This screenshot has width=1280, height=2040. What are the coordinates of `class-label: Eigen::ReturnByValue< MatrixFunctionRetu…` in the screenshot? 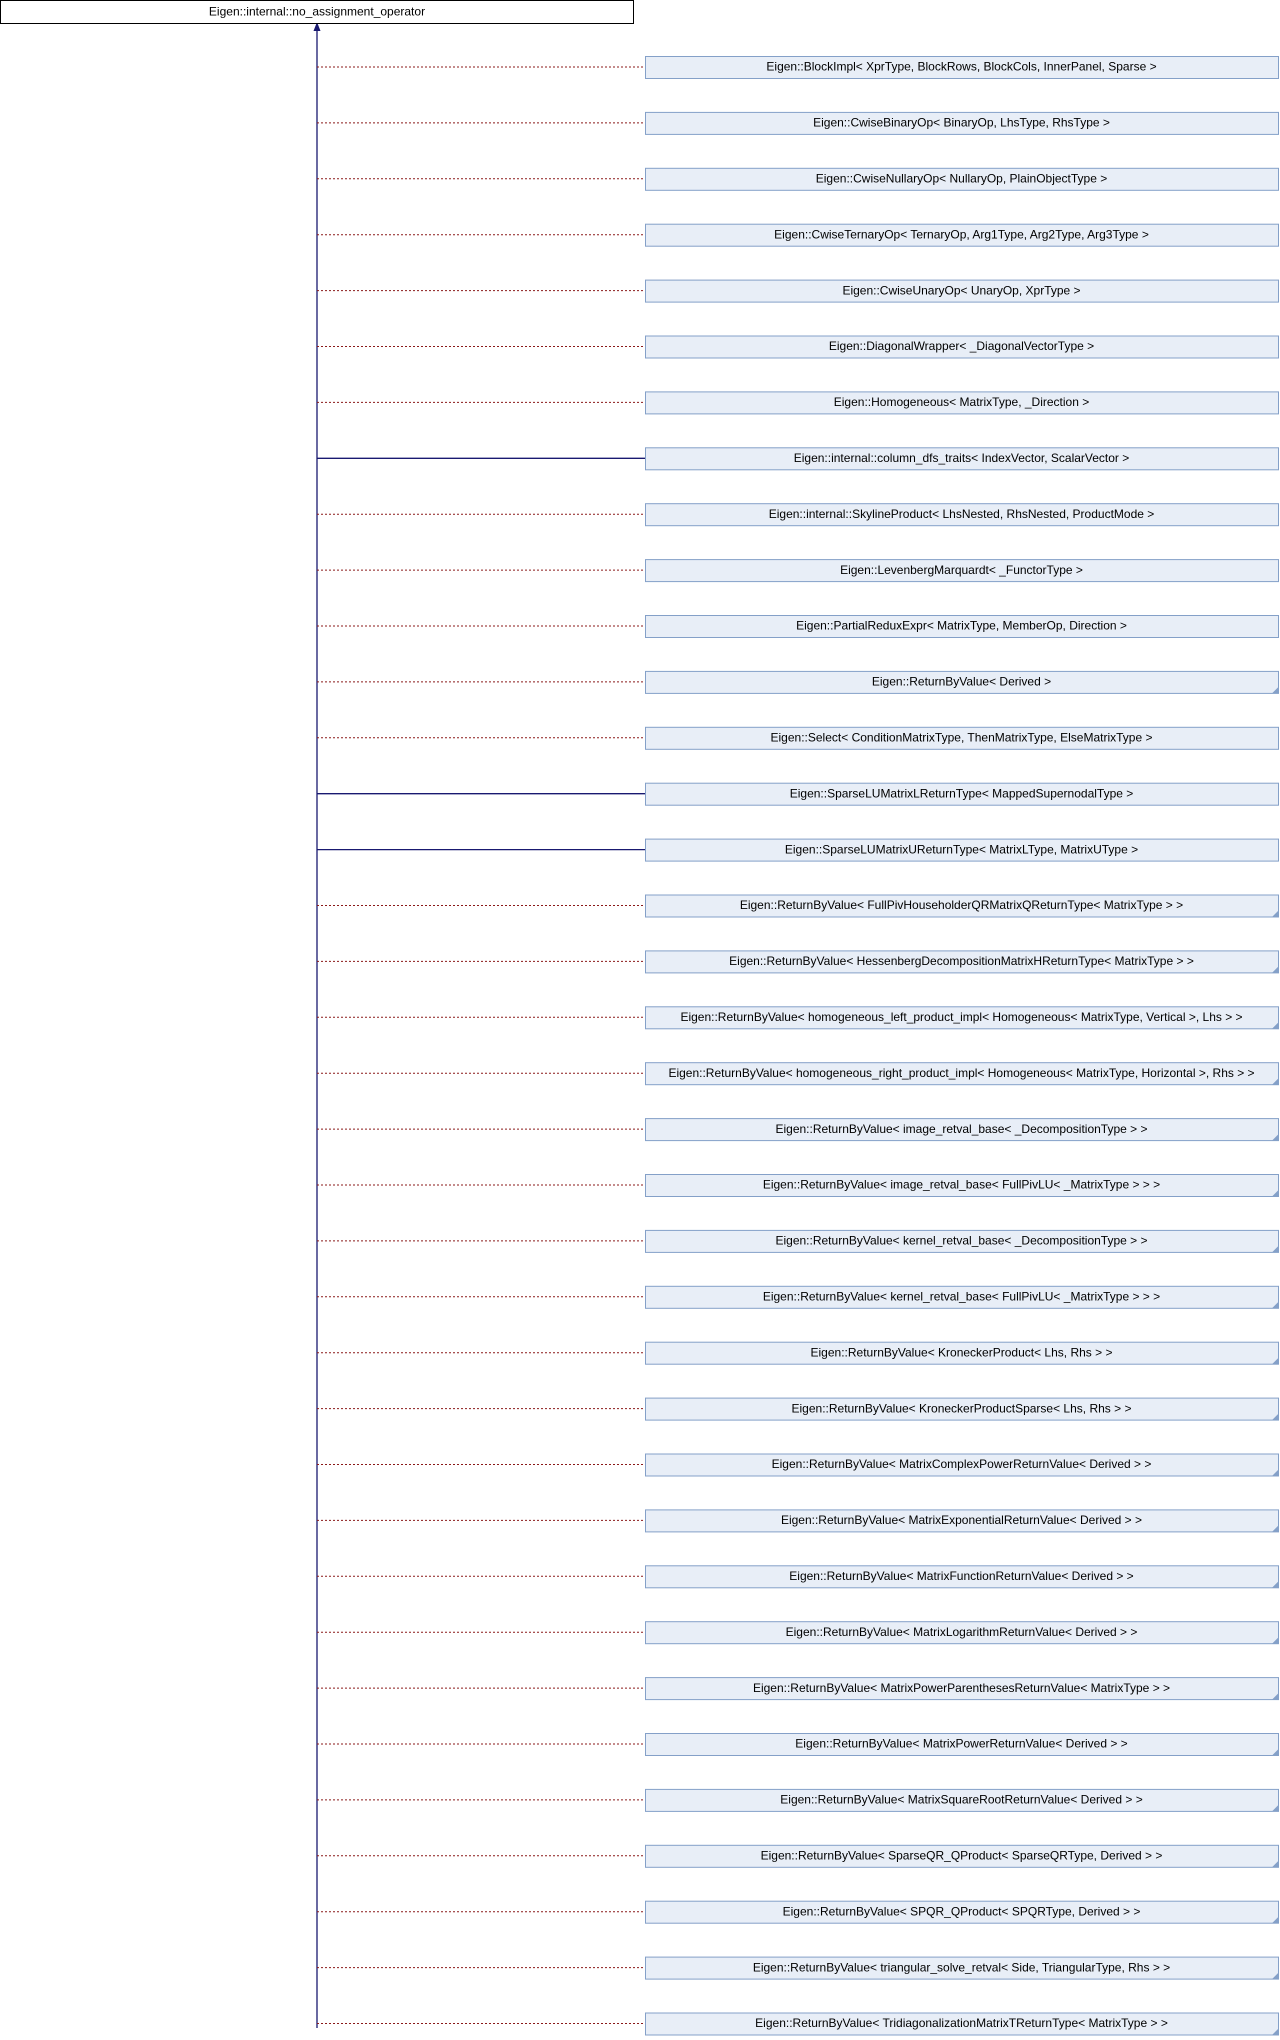 It's located at (961, 1576).